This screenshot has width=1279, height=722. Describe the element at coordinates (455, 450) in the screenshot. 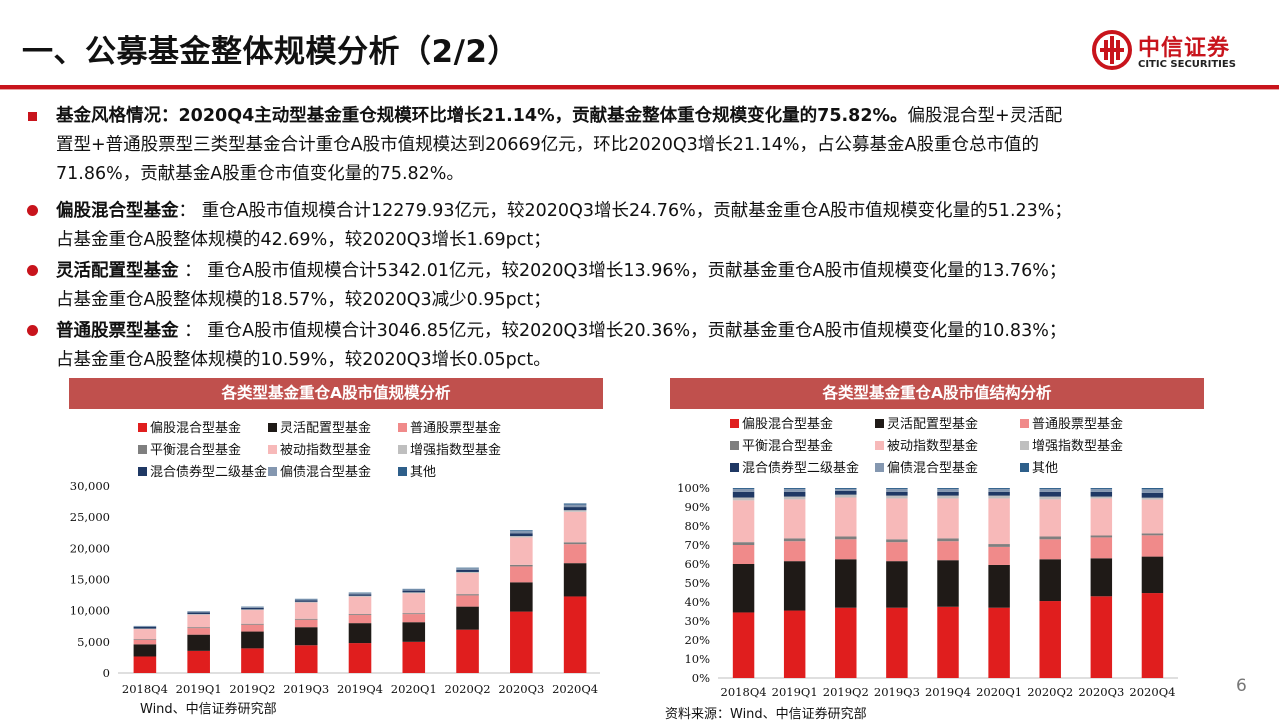

I see `legend-label: 增强指数型基金` at that location.